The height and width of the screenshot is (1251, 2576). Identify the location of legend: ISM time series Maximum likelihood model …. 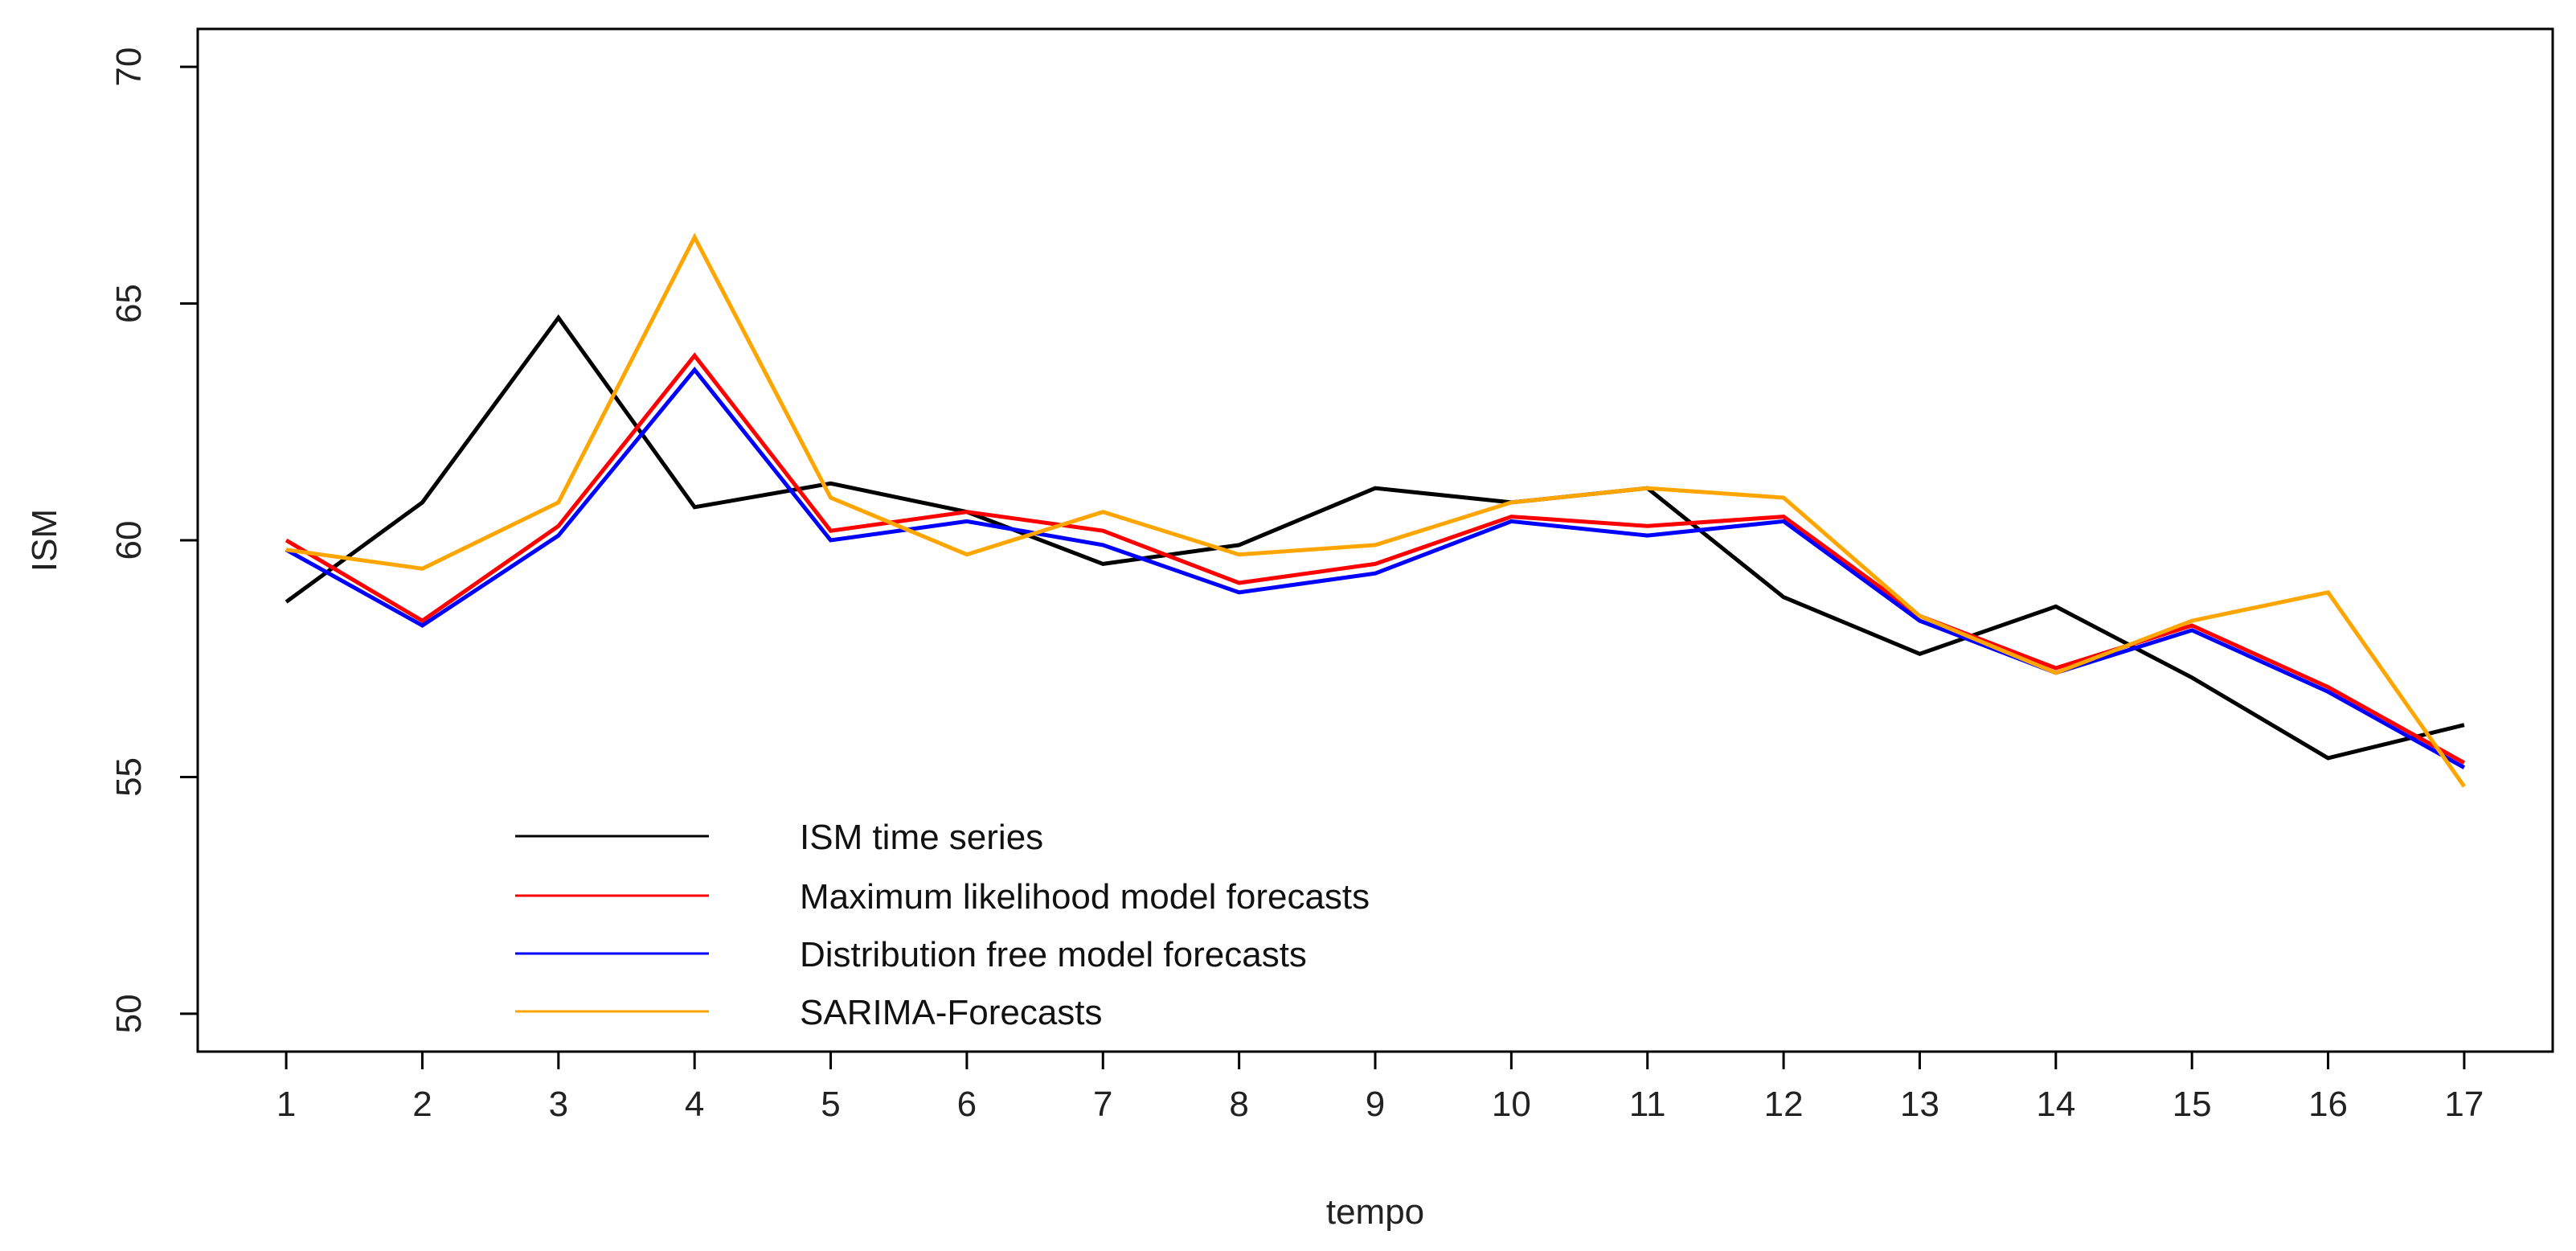
(942, 925).